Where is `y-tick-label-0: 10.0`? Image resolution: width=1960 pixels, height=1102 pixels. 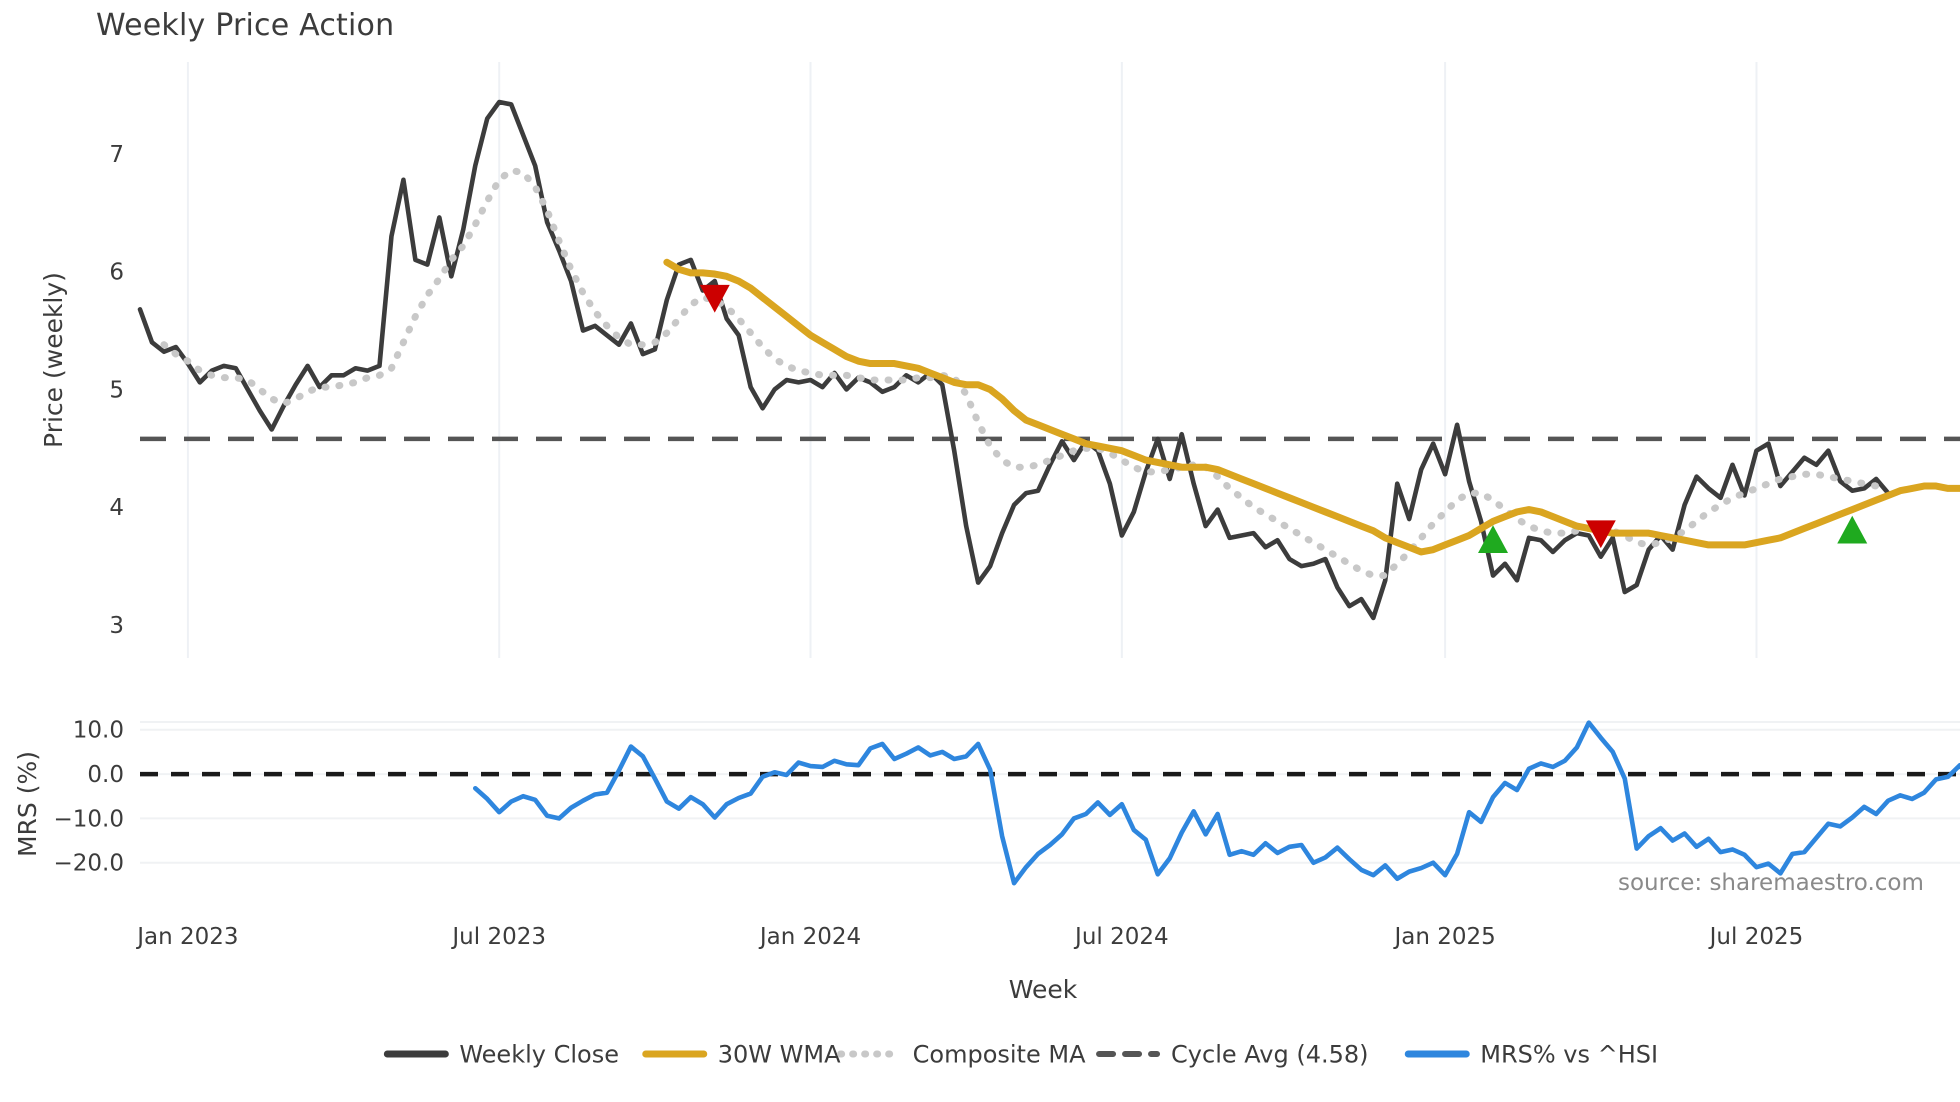
y-tick-label-0: 10.0 is located at coordinates (98, 731).